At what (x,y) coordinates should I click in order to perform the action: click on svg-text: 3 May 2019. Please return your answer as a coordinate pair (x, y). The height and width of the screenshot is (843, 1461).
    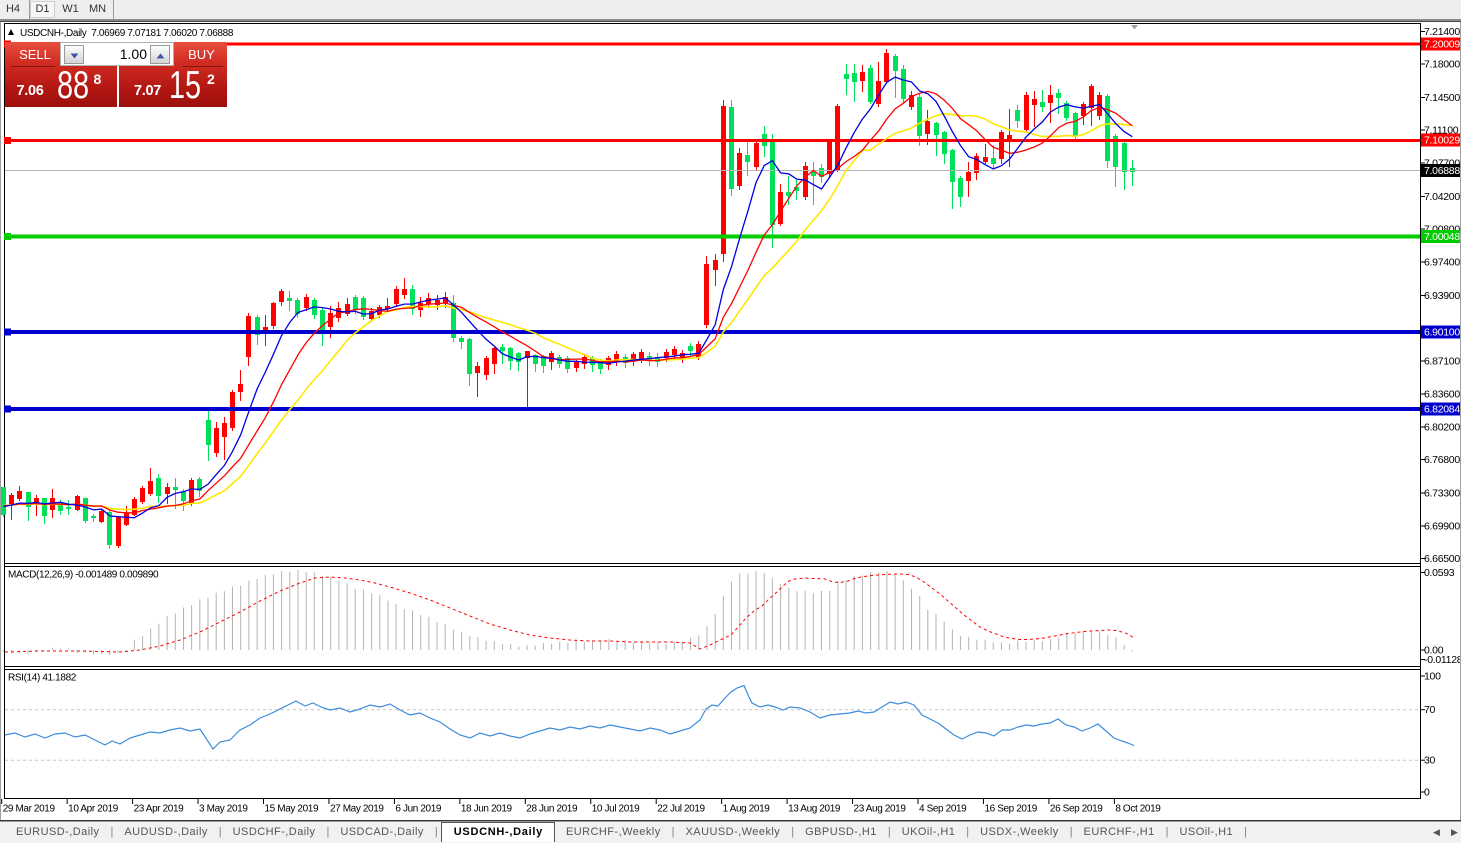
    Looking at the image, I should click on (223, 809).